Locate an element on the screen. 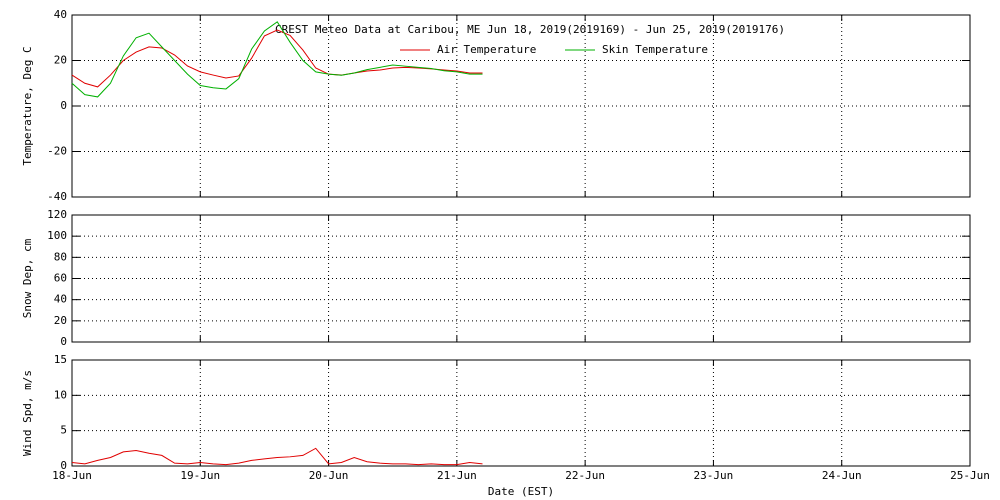 This screenshot has width=1000, height=500. legend-label: Air Temperature is located at coordinates (486, 49).